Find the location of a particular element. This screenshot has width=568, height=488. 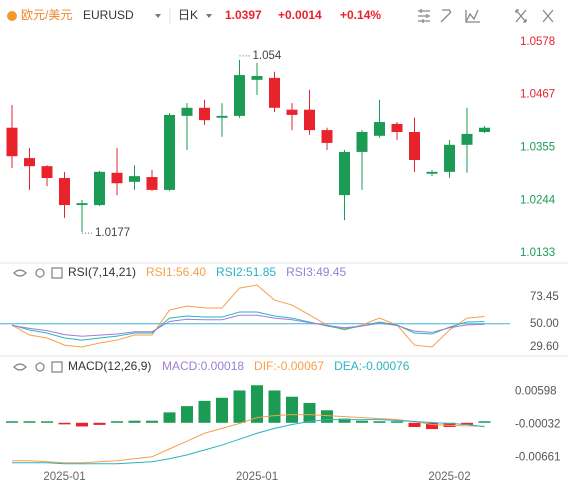

high-annotation: 1.054 is located at coordinates (267, 56).